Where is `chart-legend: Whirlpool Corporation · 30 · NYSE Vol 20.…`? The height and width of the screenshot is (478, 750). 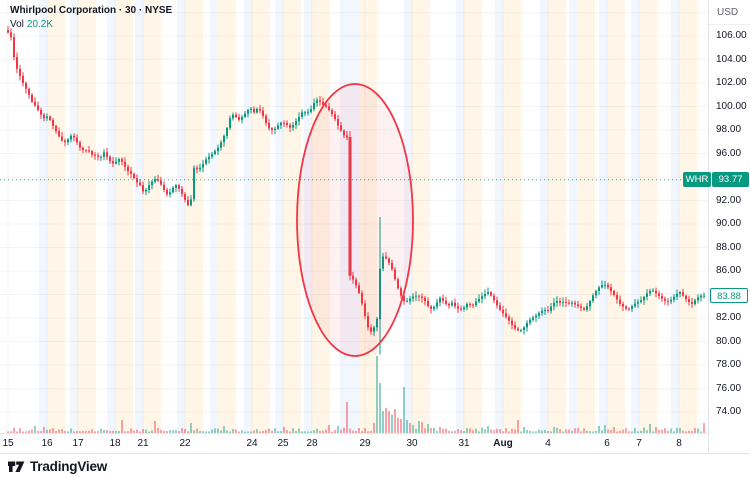 chart-legend: Whirlpool Corporation · 30 · NYSE Vol 20.… is located at coordinates (91, 17).